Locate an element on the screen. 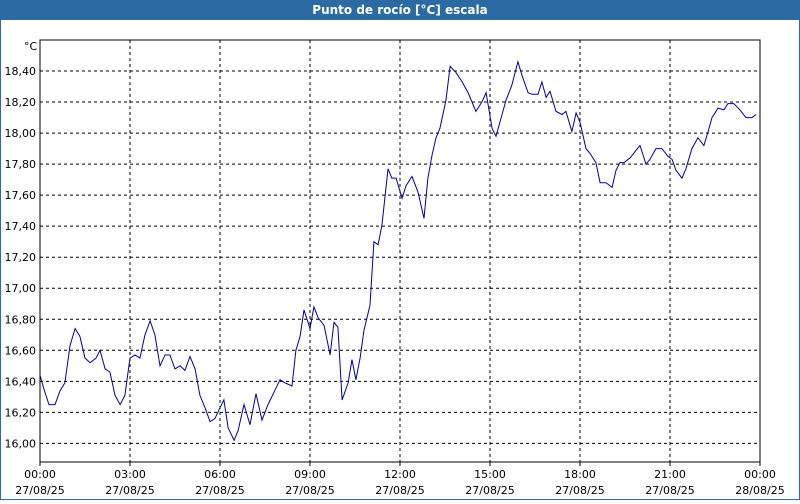 Image resolution: width=800 pixels, height=504 pixels. y-tick-label: 17,20 is located at coordinates (21, 257).